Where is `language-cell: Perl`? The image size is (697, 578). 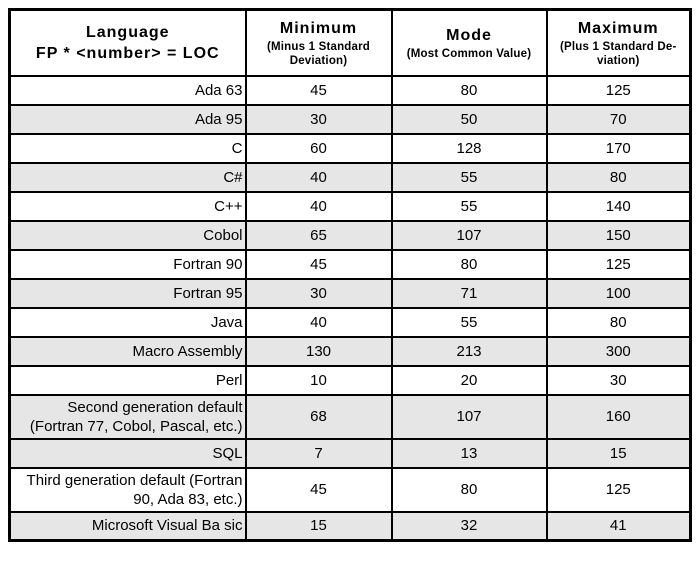
language-cell: Perl is located at coordinates (127, 380).